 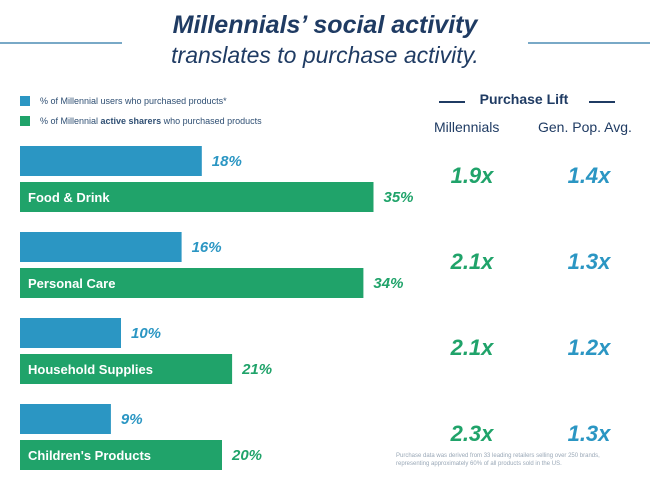 What do you see at coordinates (71, 283) in the screenshot?
I see `category-label-personal-care: Personal Care` at bounding box center [71, 283].